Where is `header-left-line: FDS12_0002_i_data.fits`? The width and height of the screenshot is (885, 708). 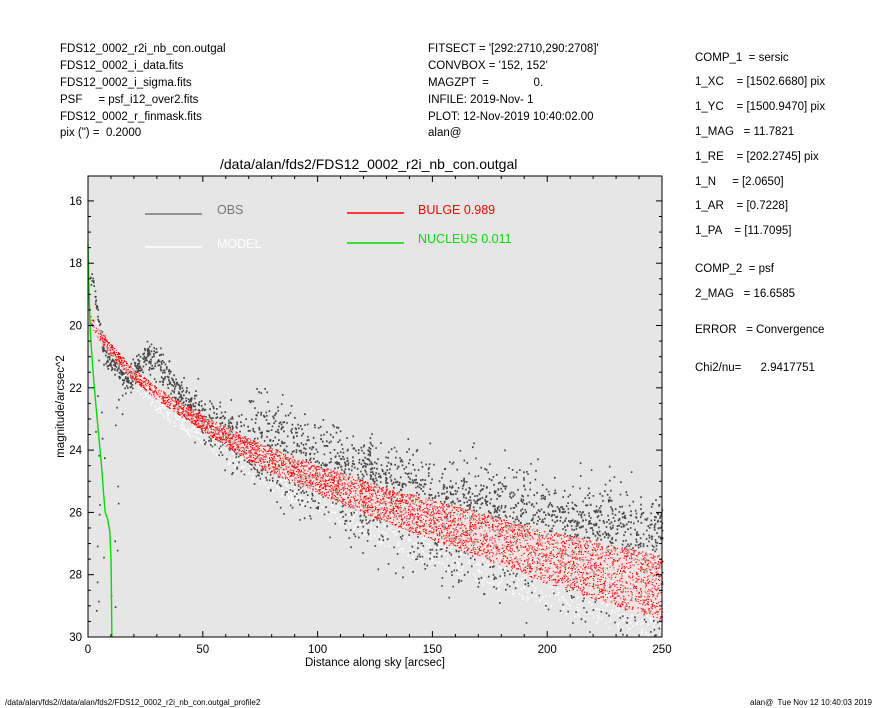
header-left-line: FDS12_0002_i_data.fits is located at coordinates (122, 66).